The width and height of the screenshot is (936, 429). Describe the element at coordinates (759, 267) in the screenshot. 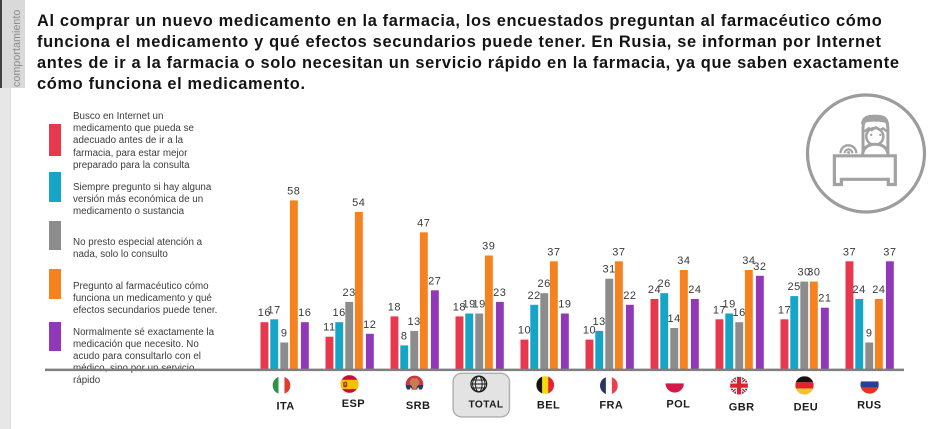

I see `svg-text: 32` at that location.